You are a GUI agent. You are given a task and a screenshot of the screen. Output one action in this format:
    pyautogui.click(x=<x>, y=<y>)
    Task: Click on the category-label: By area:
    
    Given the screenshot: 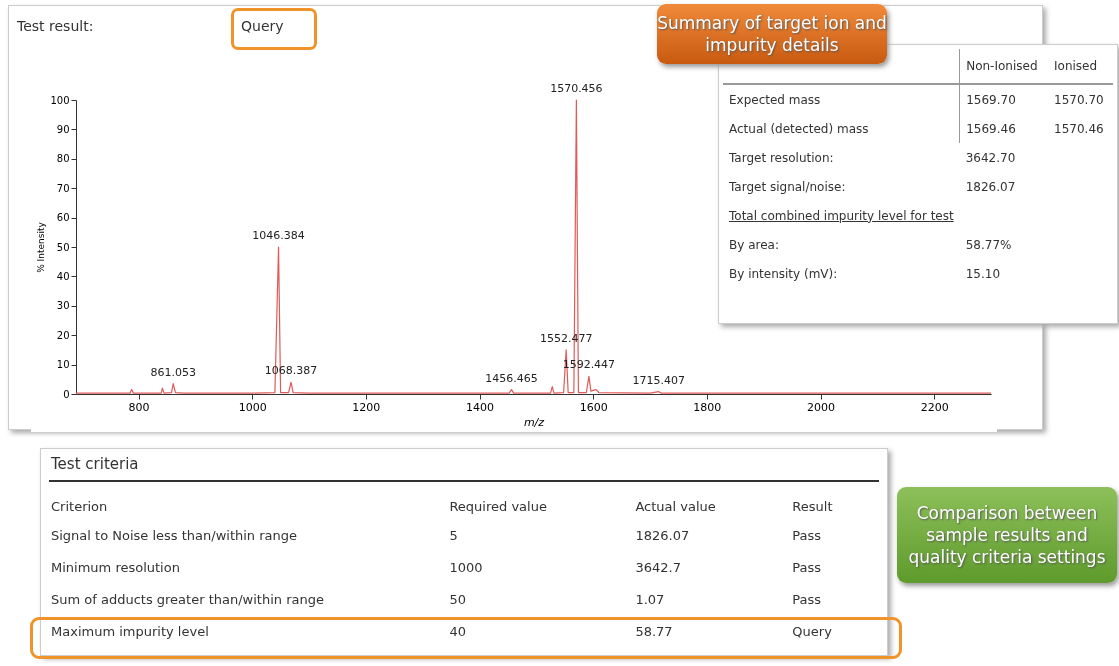 What is the action you would take?
    pyautogui.click(x=754, y=244)
    